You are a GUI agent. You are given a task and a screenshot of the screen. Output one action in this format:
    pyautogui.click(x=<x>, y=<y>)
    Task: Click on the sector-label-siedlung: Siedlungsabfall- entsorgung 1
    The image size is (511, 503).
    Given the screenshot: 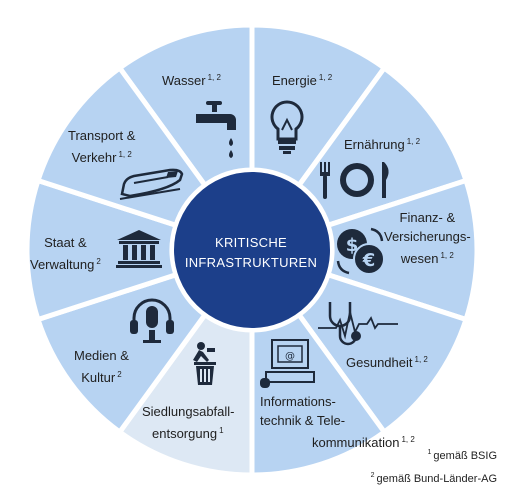 What is the action you would take?
    pyautogui.click(x=188, y=422)
    